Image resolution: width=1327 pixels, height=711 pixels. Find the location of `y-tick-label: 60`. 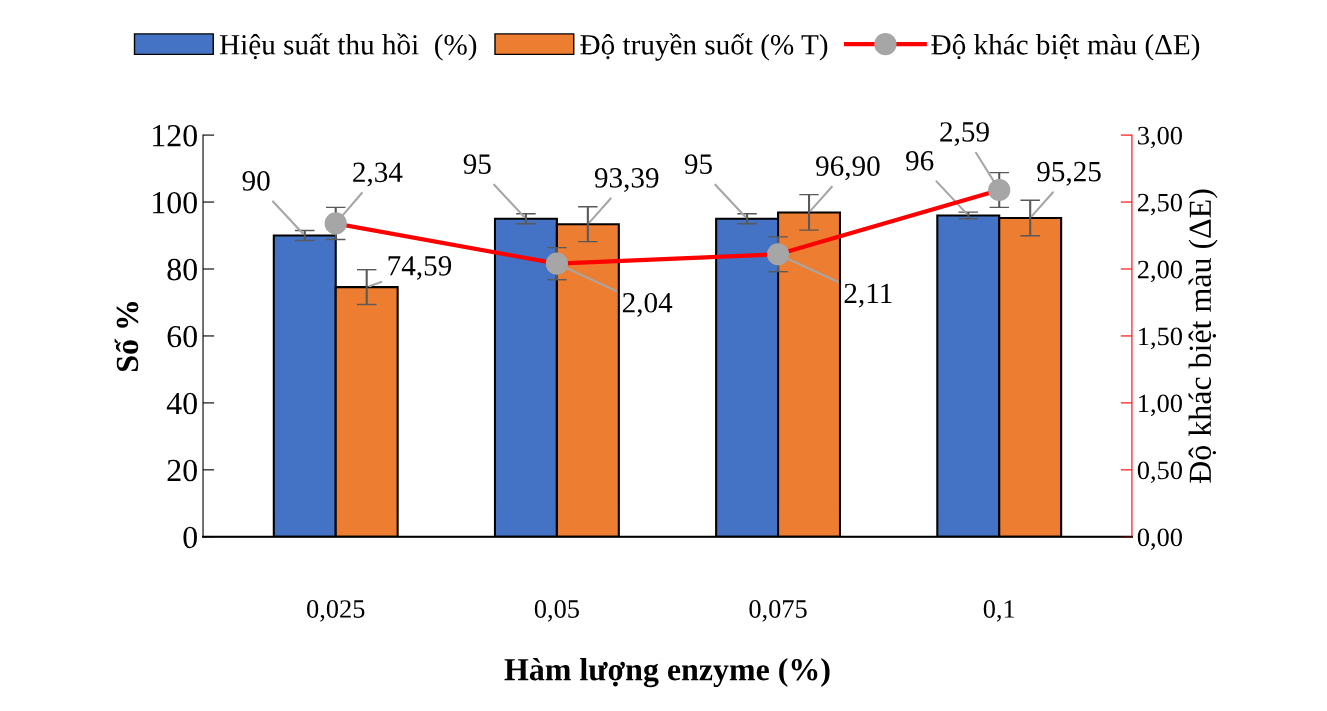

y-tick-label: 60 is located at coordinates (182, 336).